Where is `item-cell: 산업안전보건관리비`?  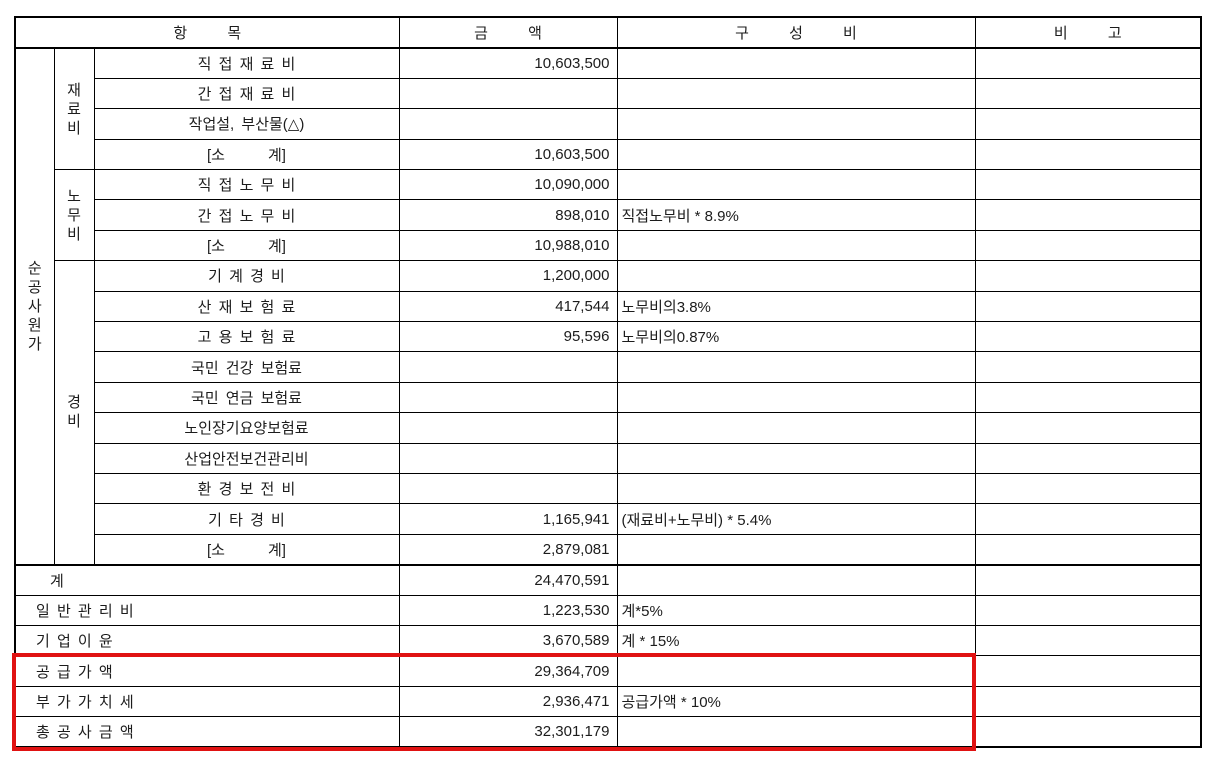
item-cell: 산업안전보건관리비 is located at coordinates (246, 458).